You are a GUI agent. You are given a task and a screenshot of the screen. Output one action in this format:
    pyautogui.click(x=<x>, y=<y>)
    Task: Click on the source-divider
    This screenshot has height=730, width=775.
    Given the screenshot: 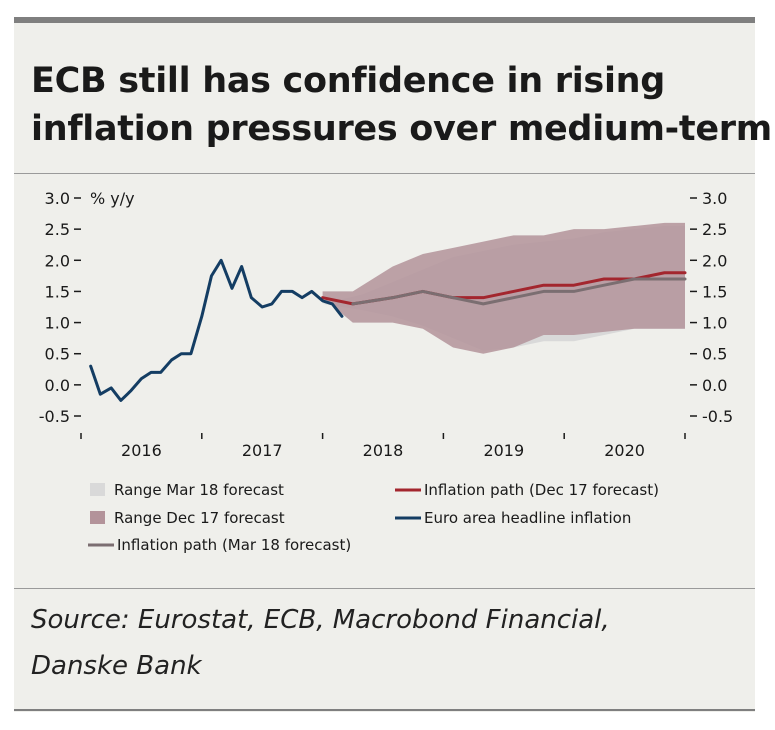 What is the action you would take?
    pyautogui.click(x=384, y=588)
    